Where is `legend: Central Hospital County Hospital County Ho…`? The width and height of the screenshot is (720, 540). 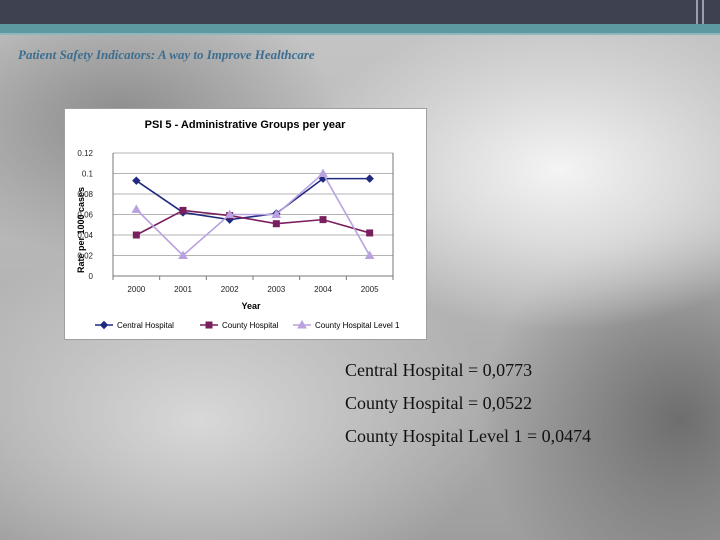
legend: Central Hospital County Hospital County Ho… is located at coordinates (247, 324).